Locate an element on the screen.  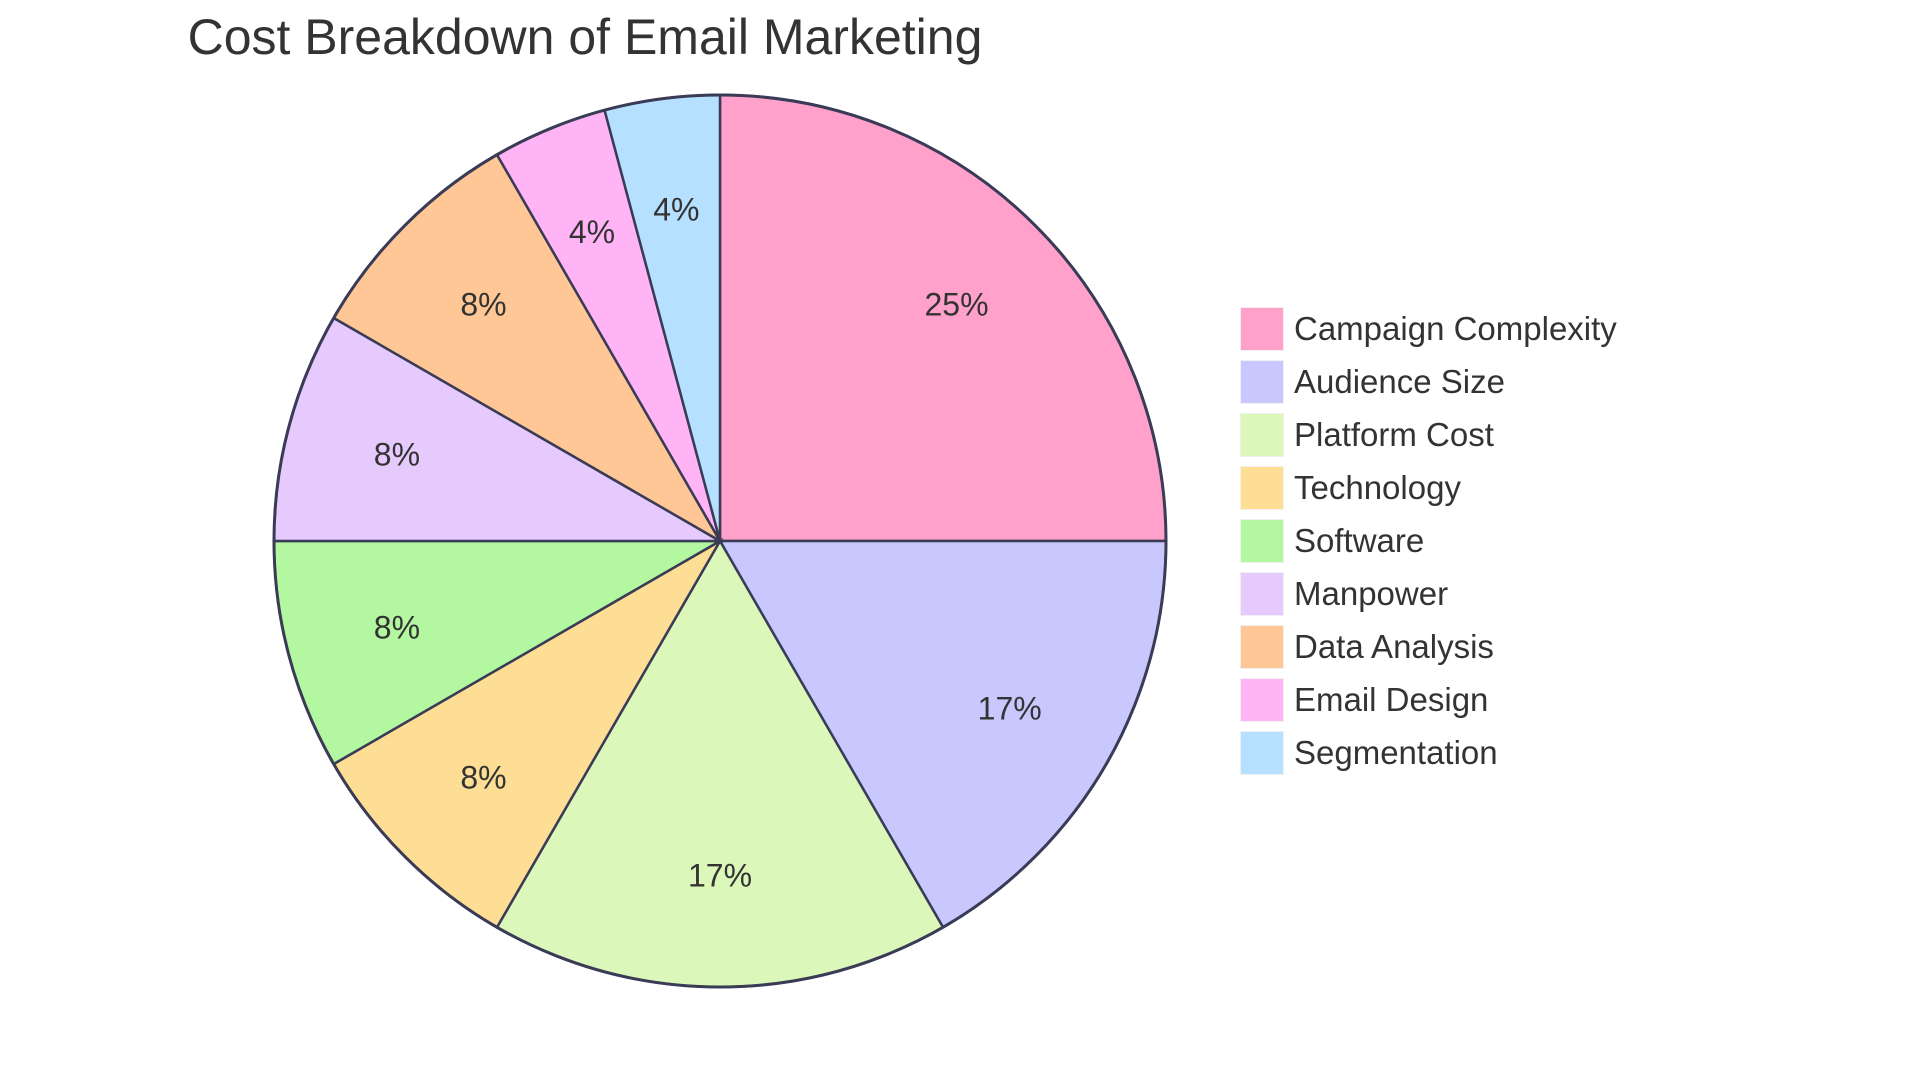
legend-label: Technology is located at coordinates (1377, 487).